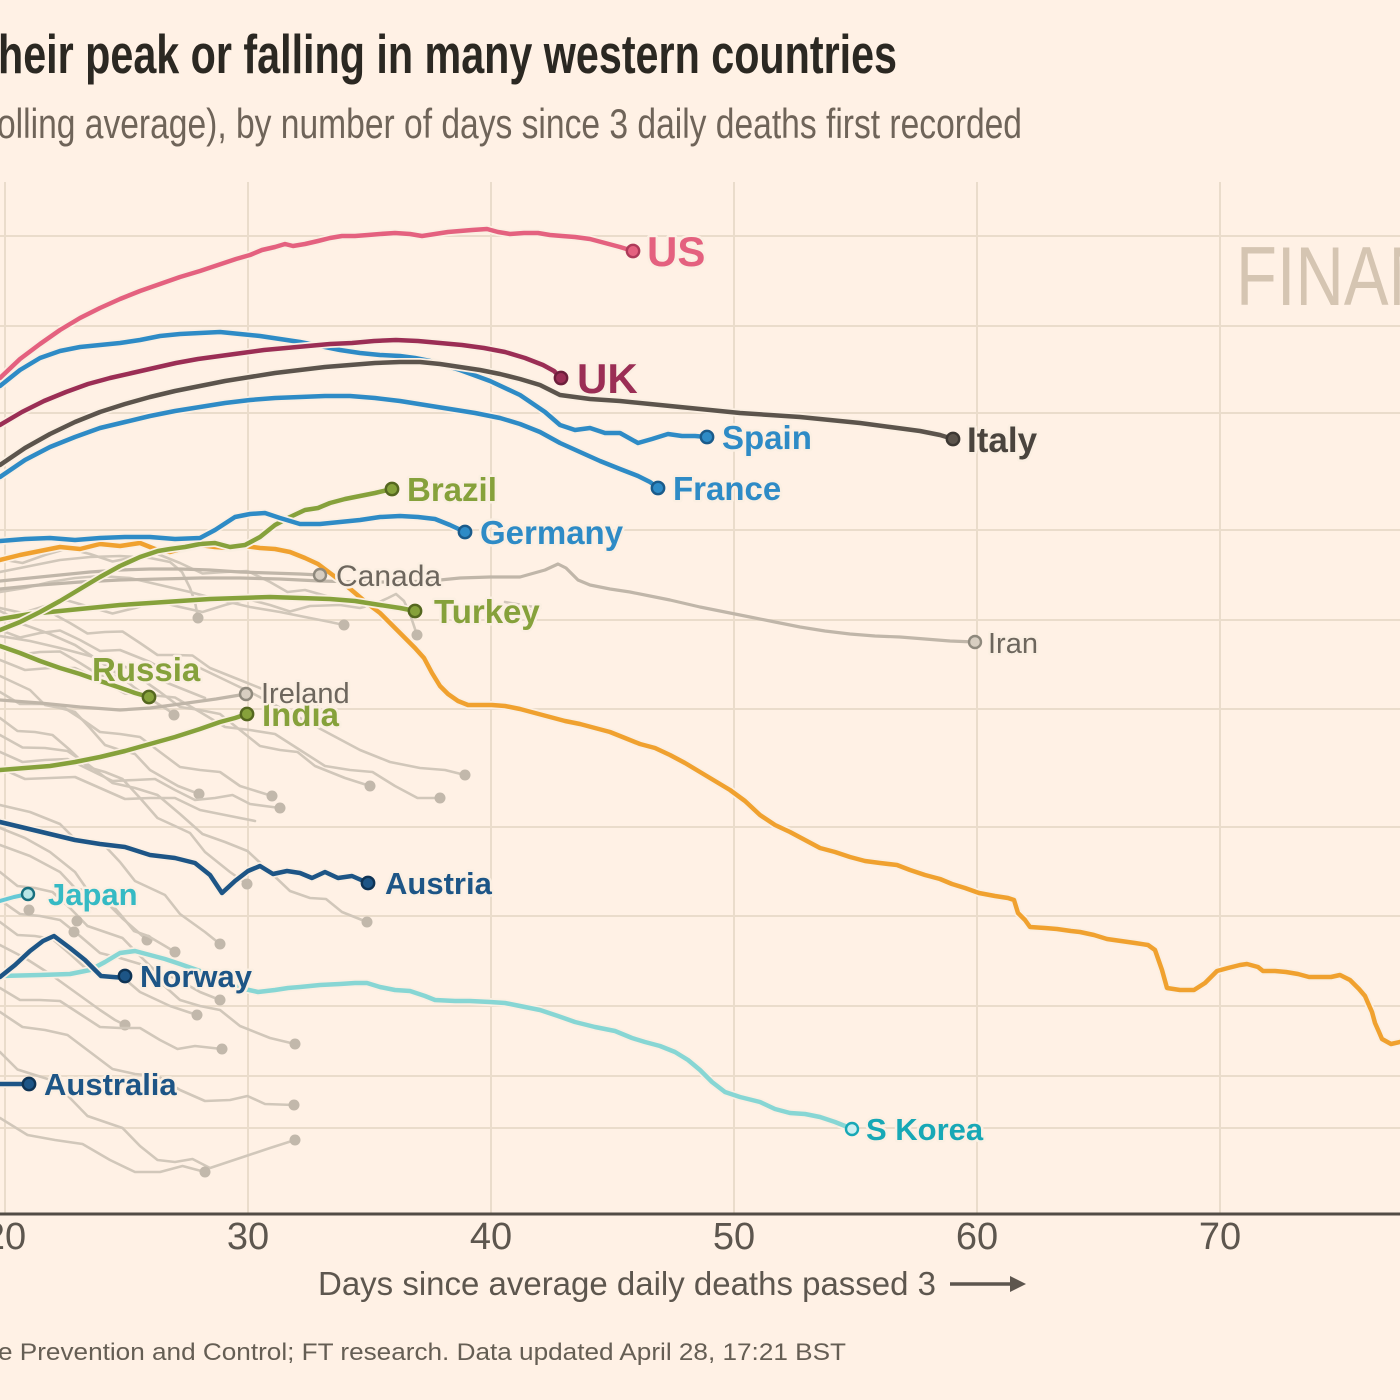 The height and width of the screenshot is (1400, 1400). What do you see at coordinates (146, 669) in the screenshot?
I see `svg-text: Russia` at bounding box center [146, 669].